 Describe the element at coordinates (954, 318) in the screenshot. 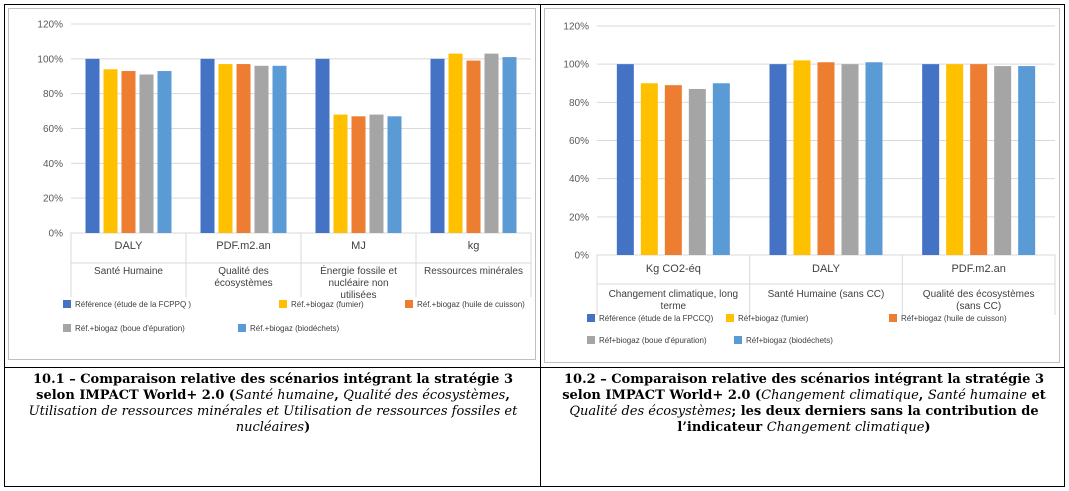

I see `legend-label: Réf+biogaz (huile de cuisson)` at that location.